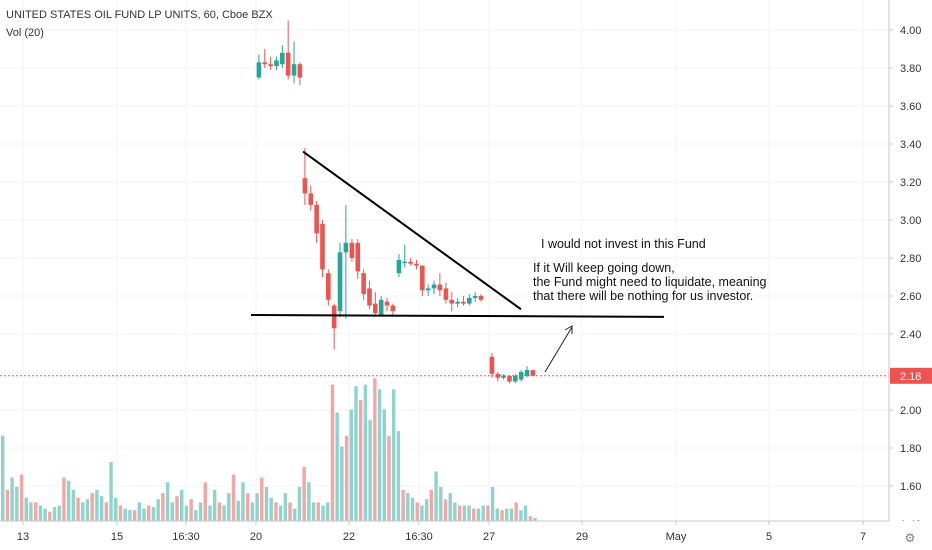  I want to click on price-tick-label: 2.00, so click(910, 411).